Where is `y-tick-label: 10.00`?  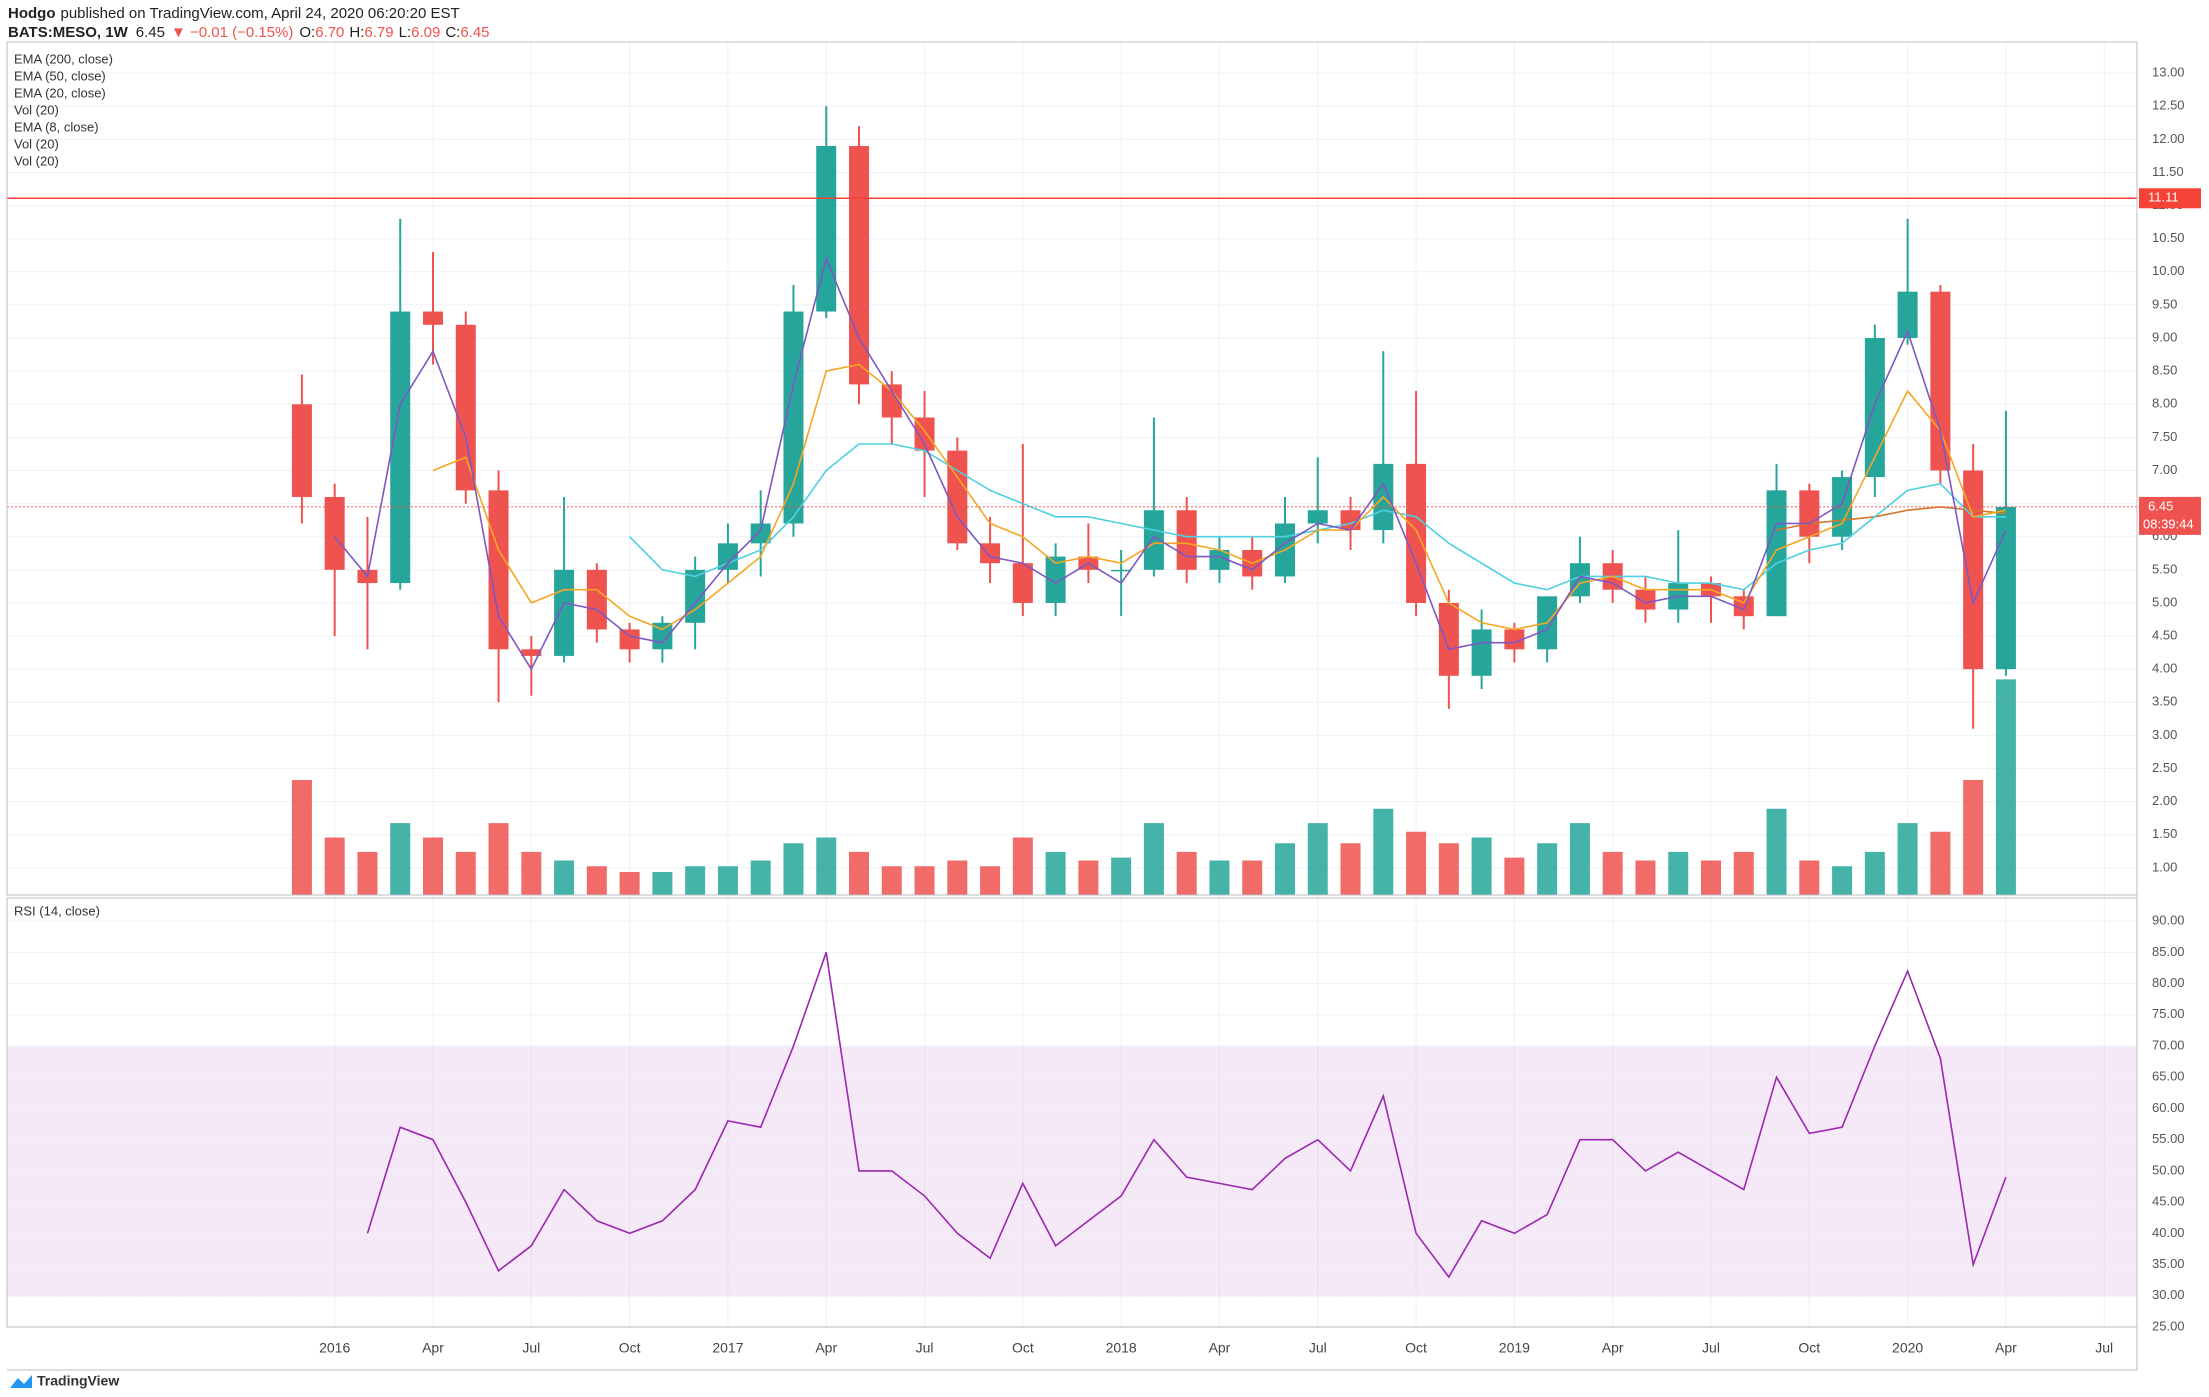 y-tick-label: 10.00 is located at coordinates (2168, 270).